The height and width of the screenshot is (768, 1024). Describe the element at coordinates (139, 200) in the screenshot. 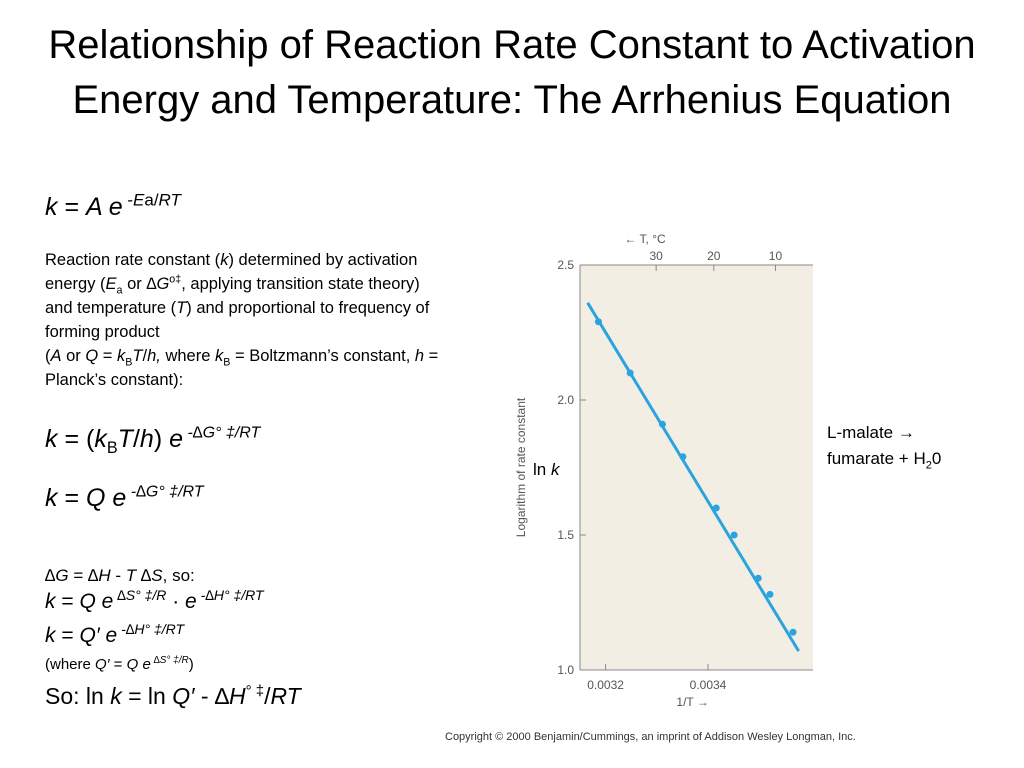

I see `eq-exp-E: E` at that location.